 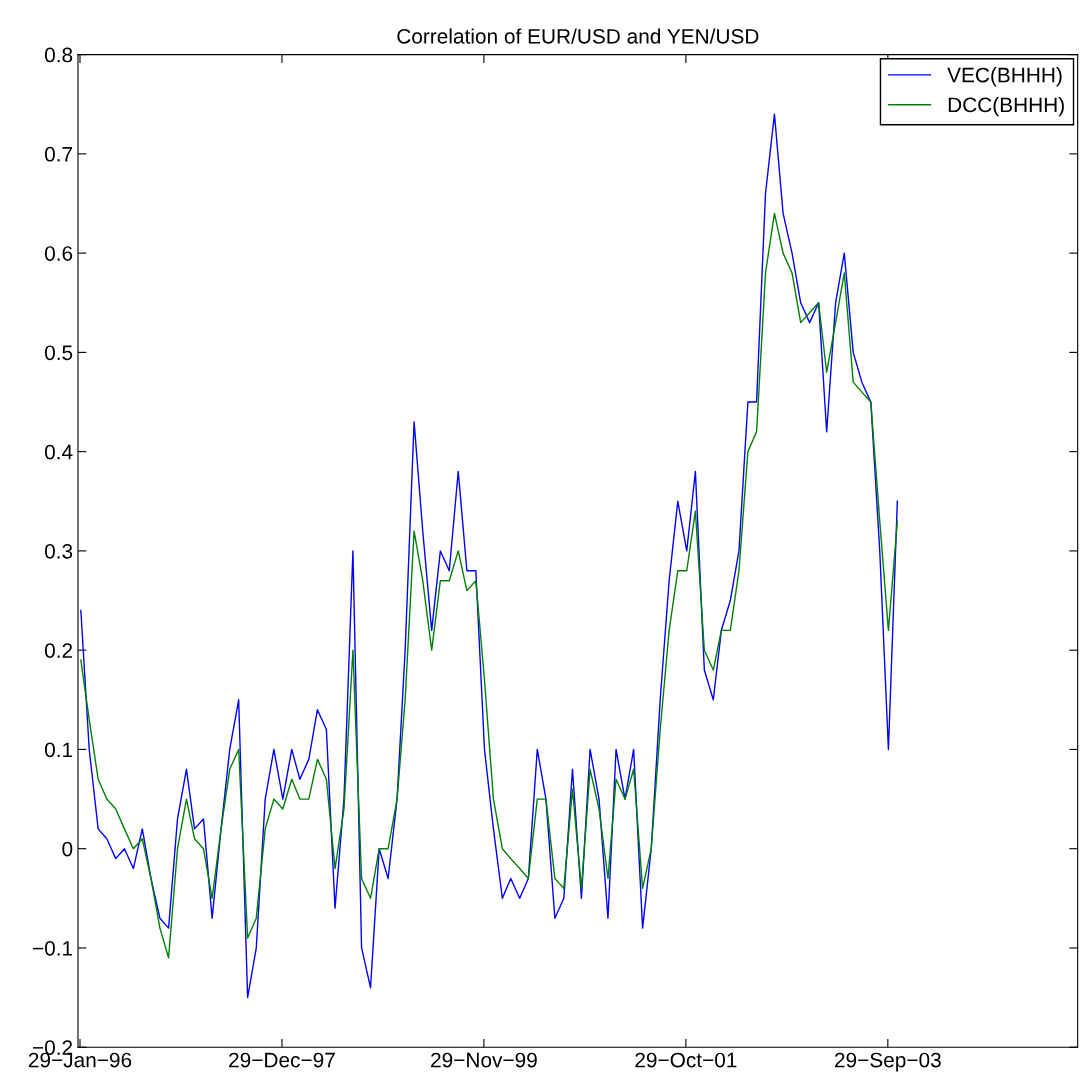 I want to click on y-tick-label: −0.1, so click(x=53, y=948).